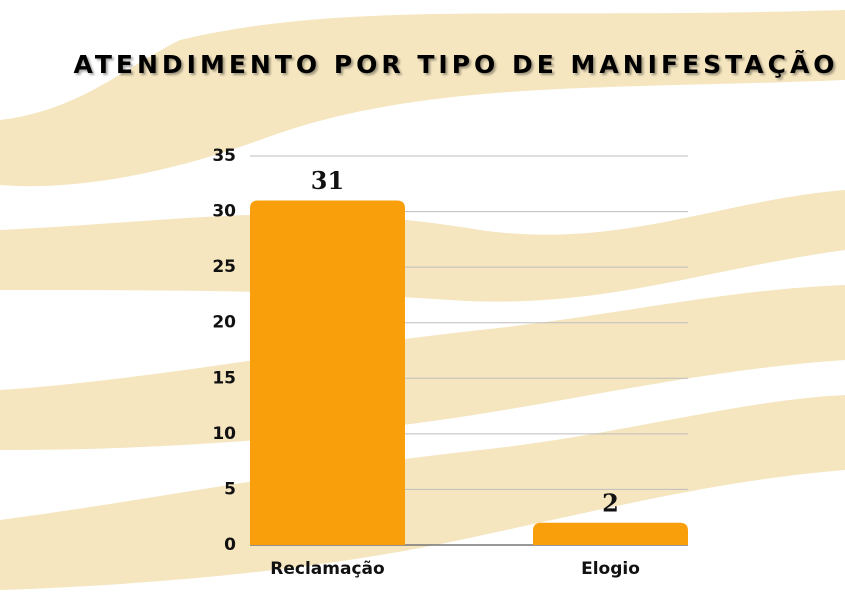 Image resolution: width=845 pixels, height=599 pixels. Describe the element at coordinates (224, 378) in the screenshot. I see `y-tick-label: 15` at that location.